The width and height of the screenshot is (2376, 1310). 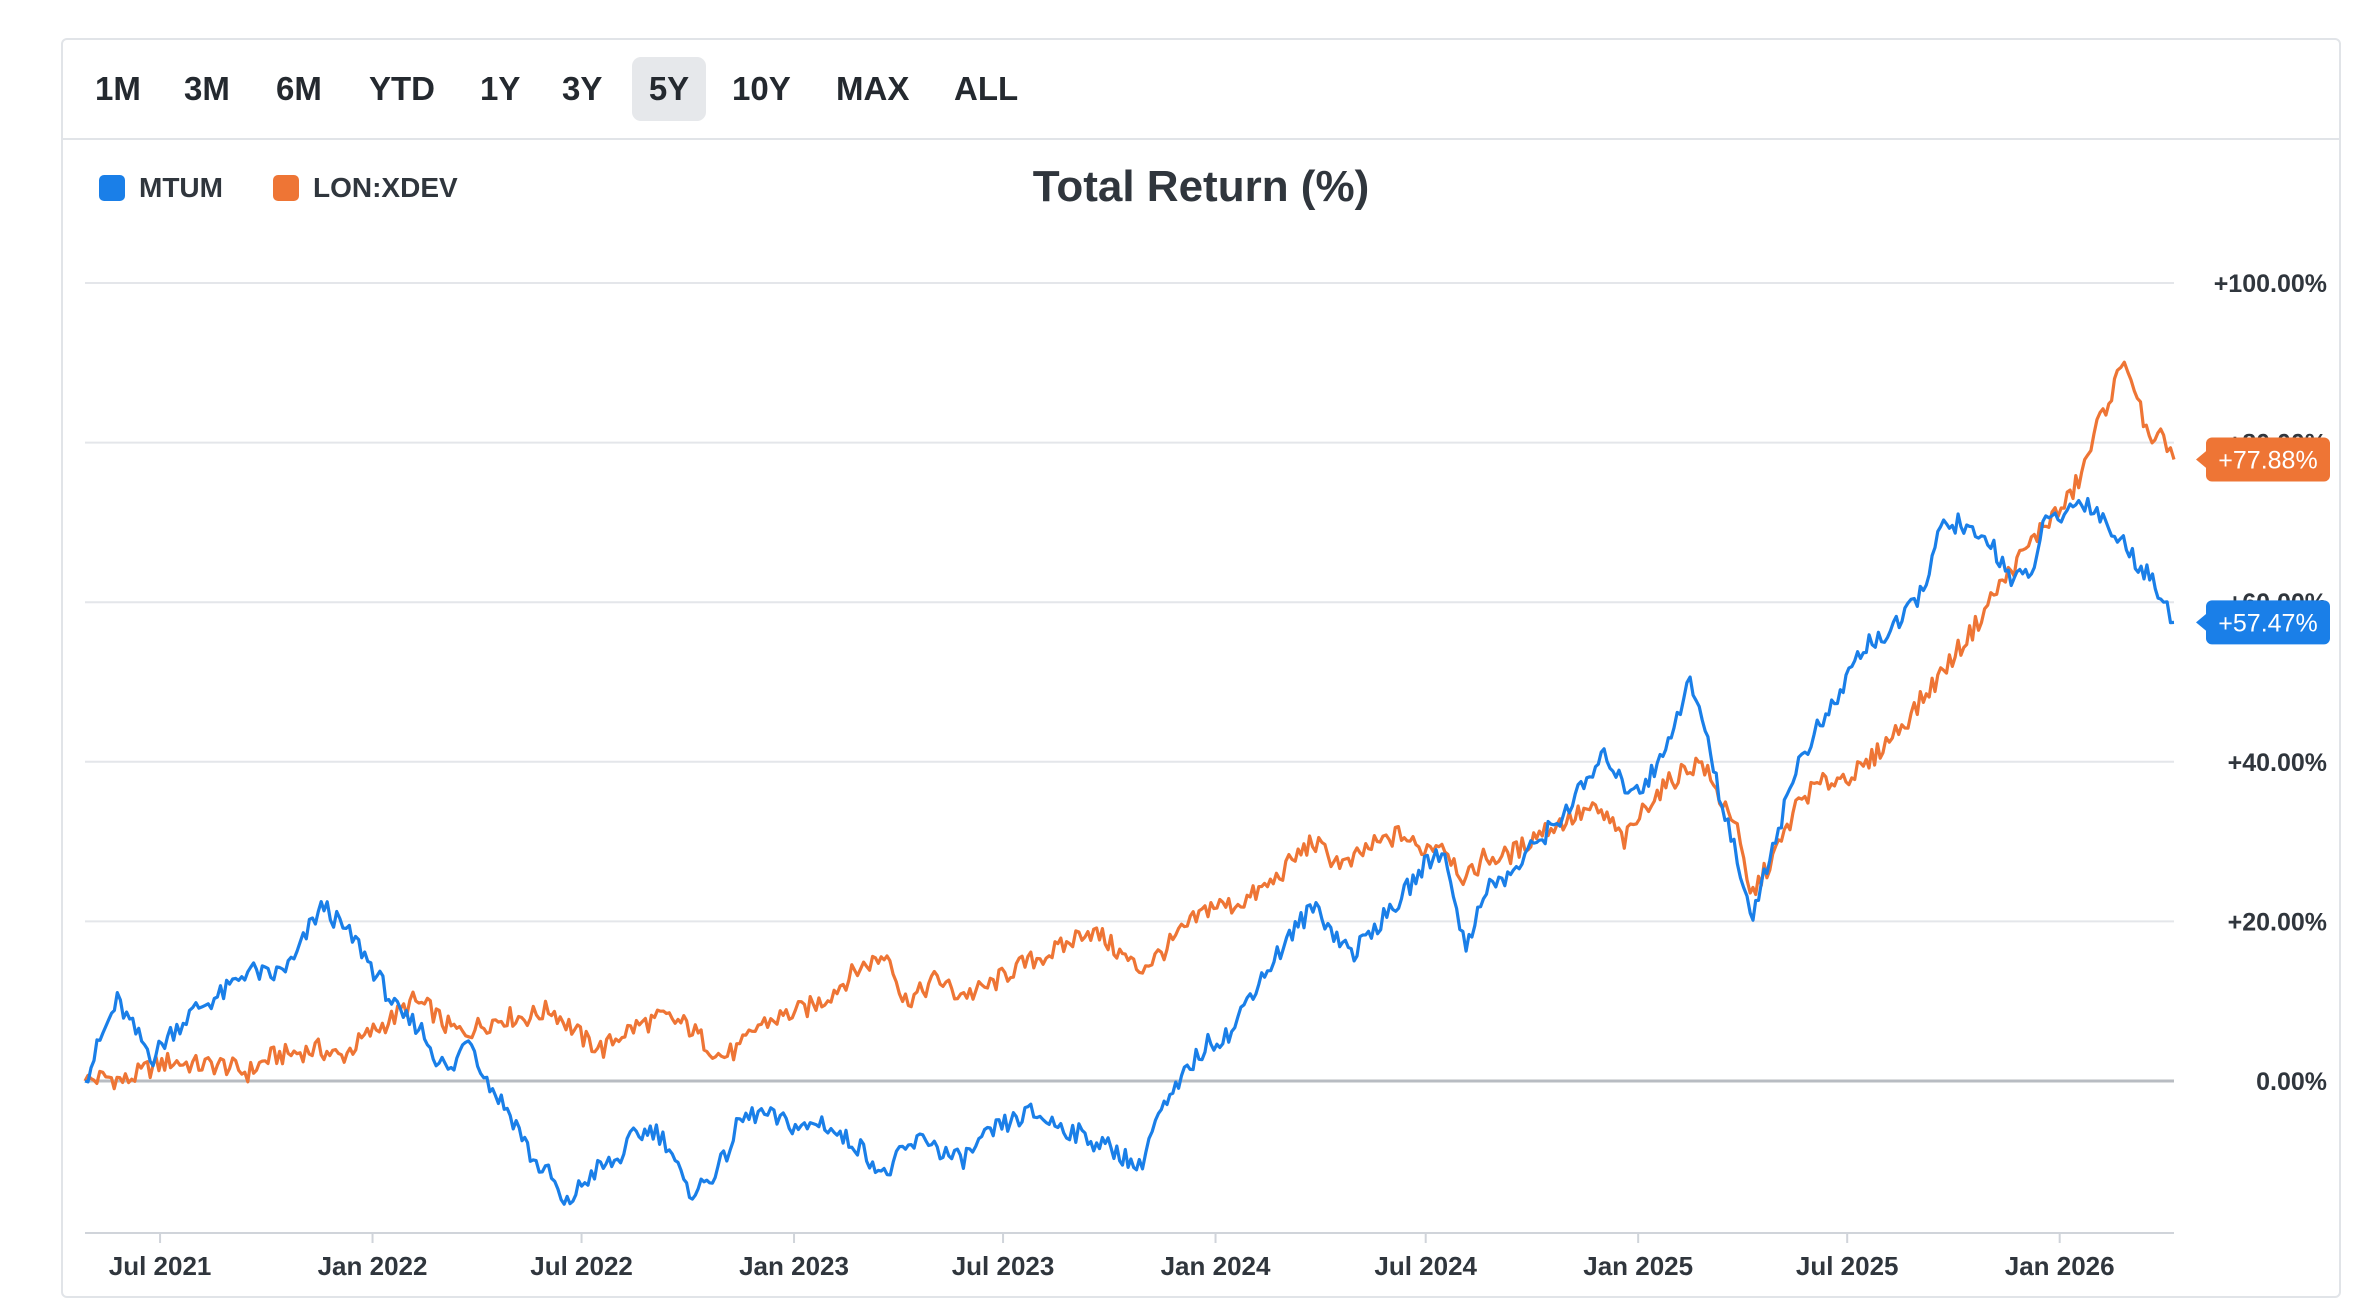 I want to click on end-label-text-mtum: +57.47%, so click(x=2267, y=623).